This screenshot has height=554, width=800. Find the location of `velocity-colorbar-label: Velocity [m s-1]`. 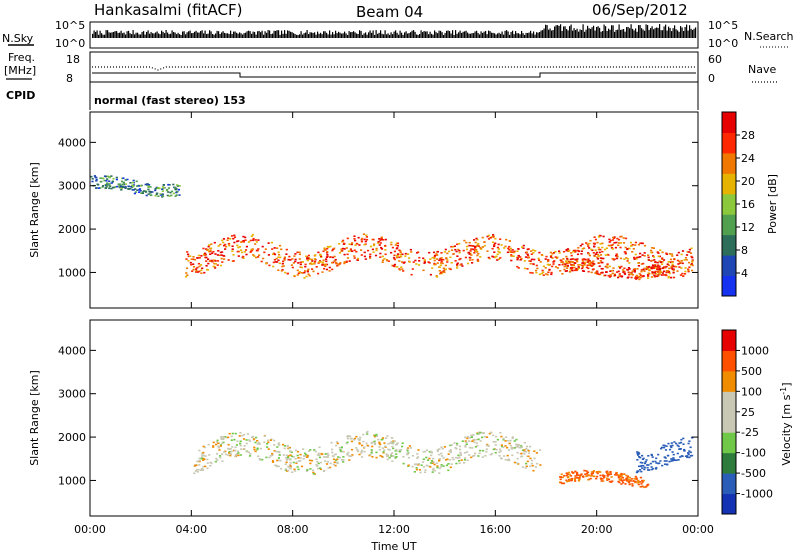

velocity-colorbar-label: Velocity [m s-1] is located at coordinates (786, 423).